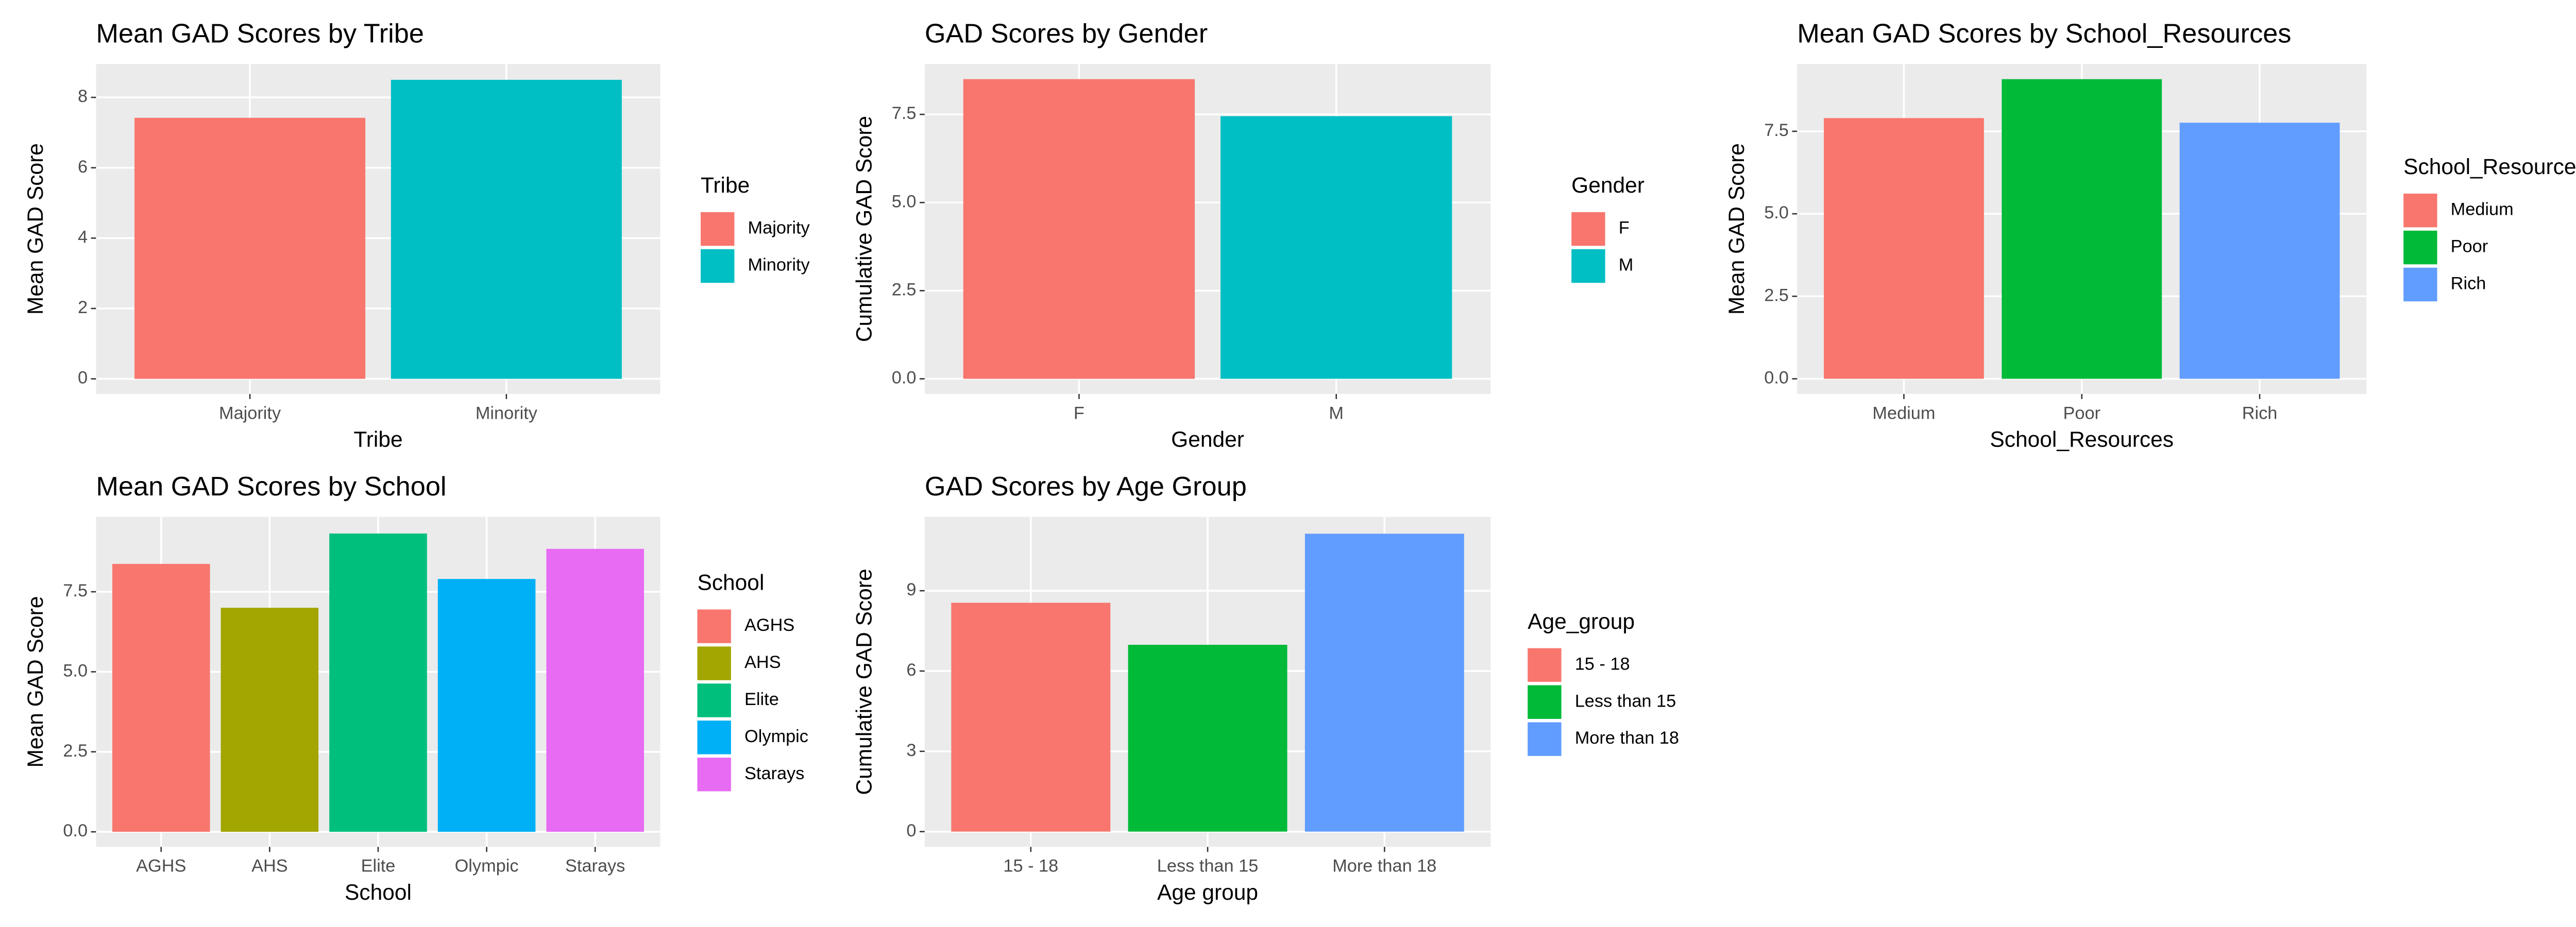  I want to click on legend-label: M, so click(1626, 265).